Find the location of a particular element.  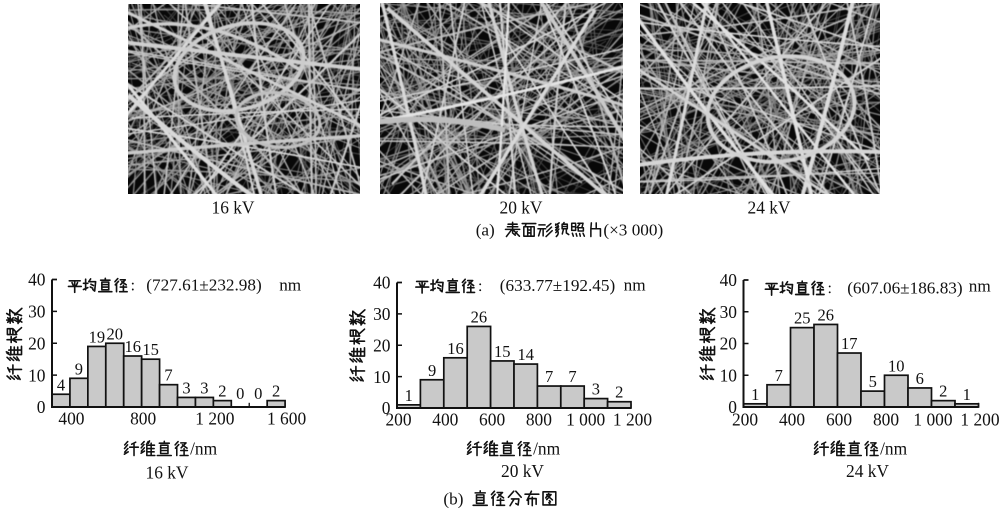

svg-text: 1 600 is located at coordinates (286, 419).